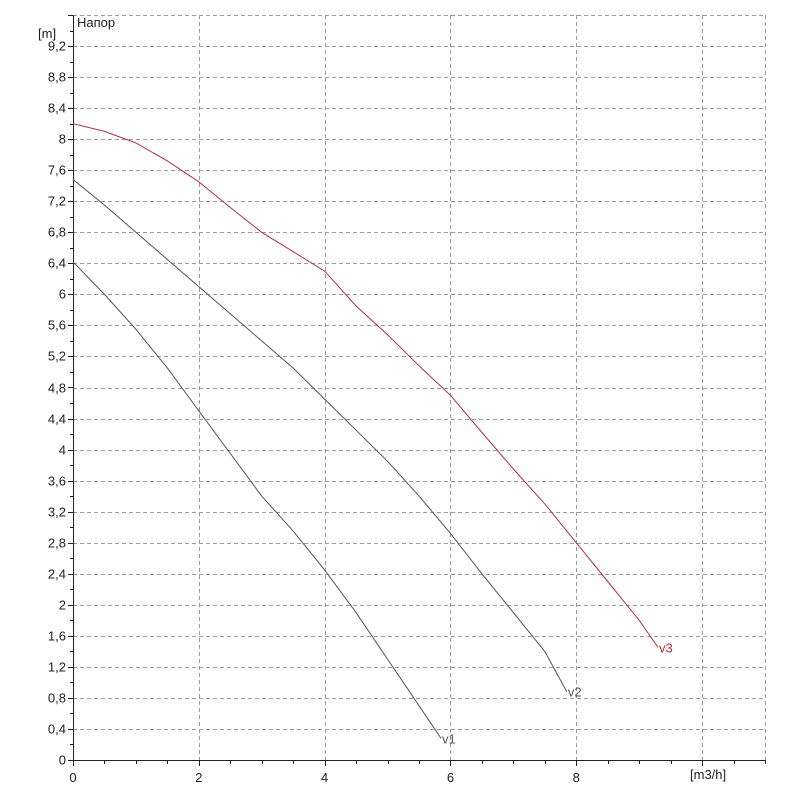 Image resolution: width=800 pixels, height=800 pixels. I want to click on y-tick-label: 8,4, so click(57, 108).